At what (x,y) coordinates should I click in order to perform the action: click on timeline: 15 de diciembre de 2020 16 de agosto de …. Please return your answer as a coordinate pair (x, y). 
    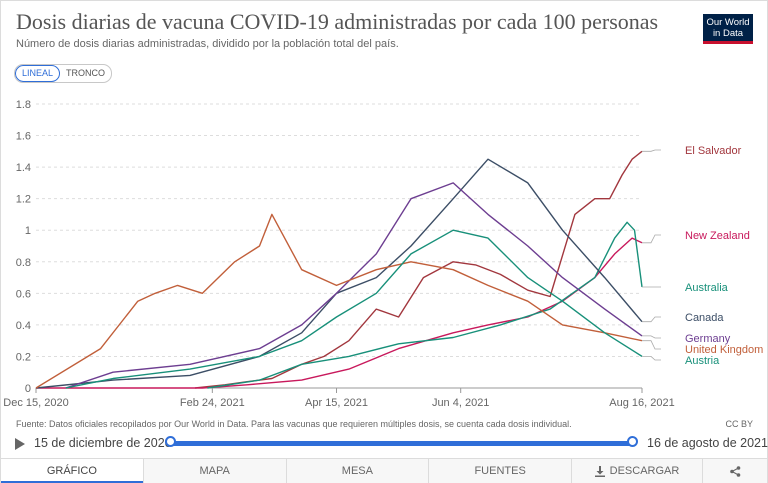
    Looking at the image, I should click on (384, 444).